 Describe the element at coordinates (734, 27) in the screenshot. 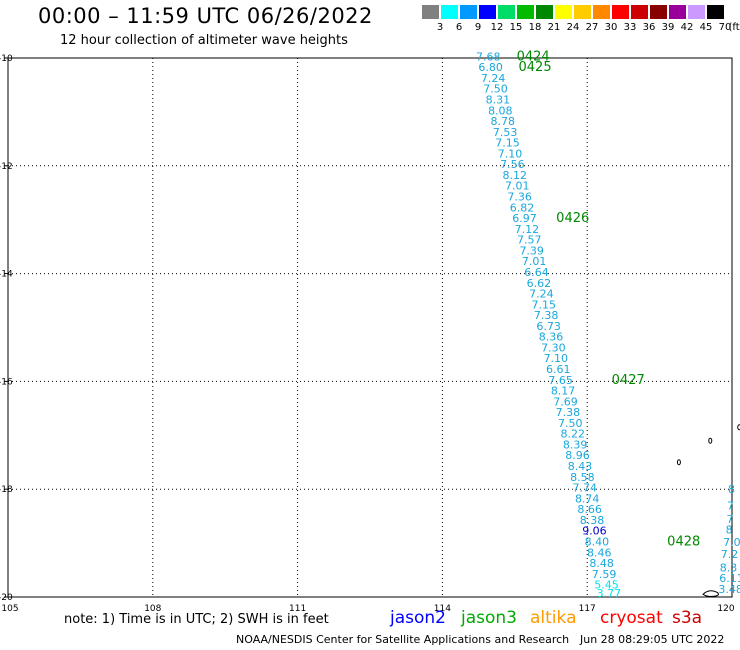

I see `legend-unit: (ft)` at that location.